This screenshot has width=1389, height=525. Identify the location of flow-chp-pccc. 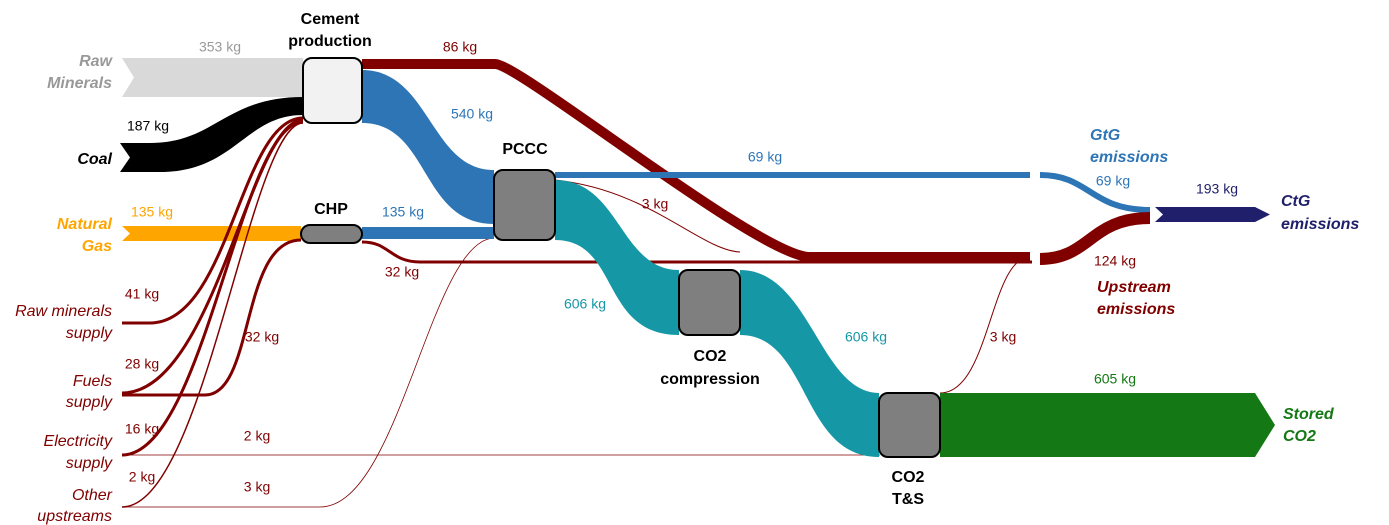
(428, 233).